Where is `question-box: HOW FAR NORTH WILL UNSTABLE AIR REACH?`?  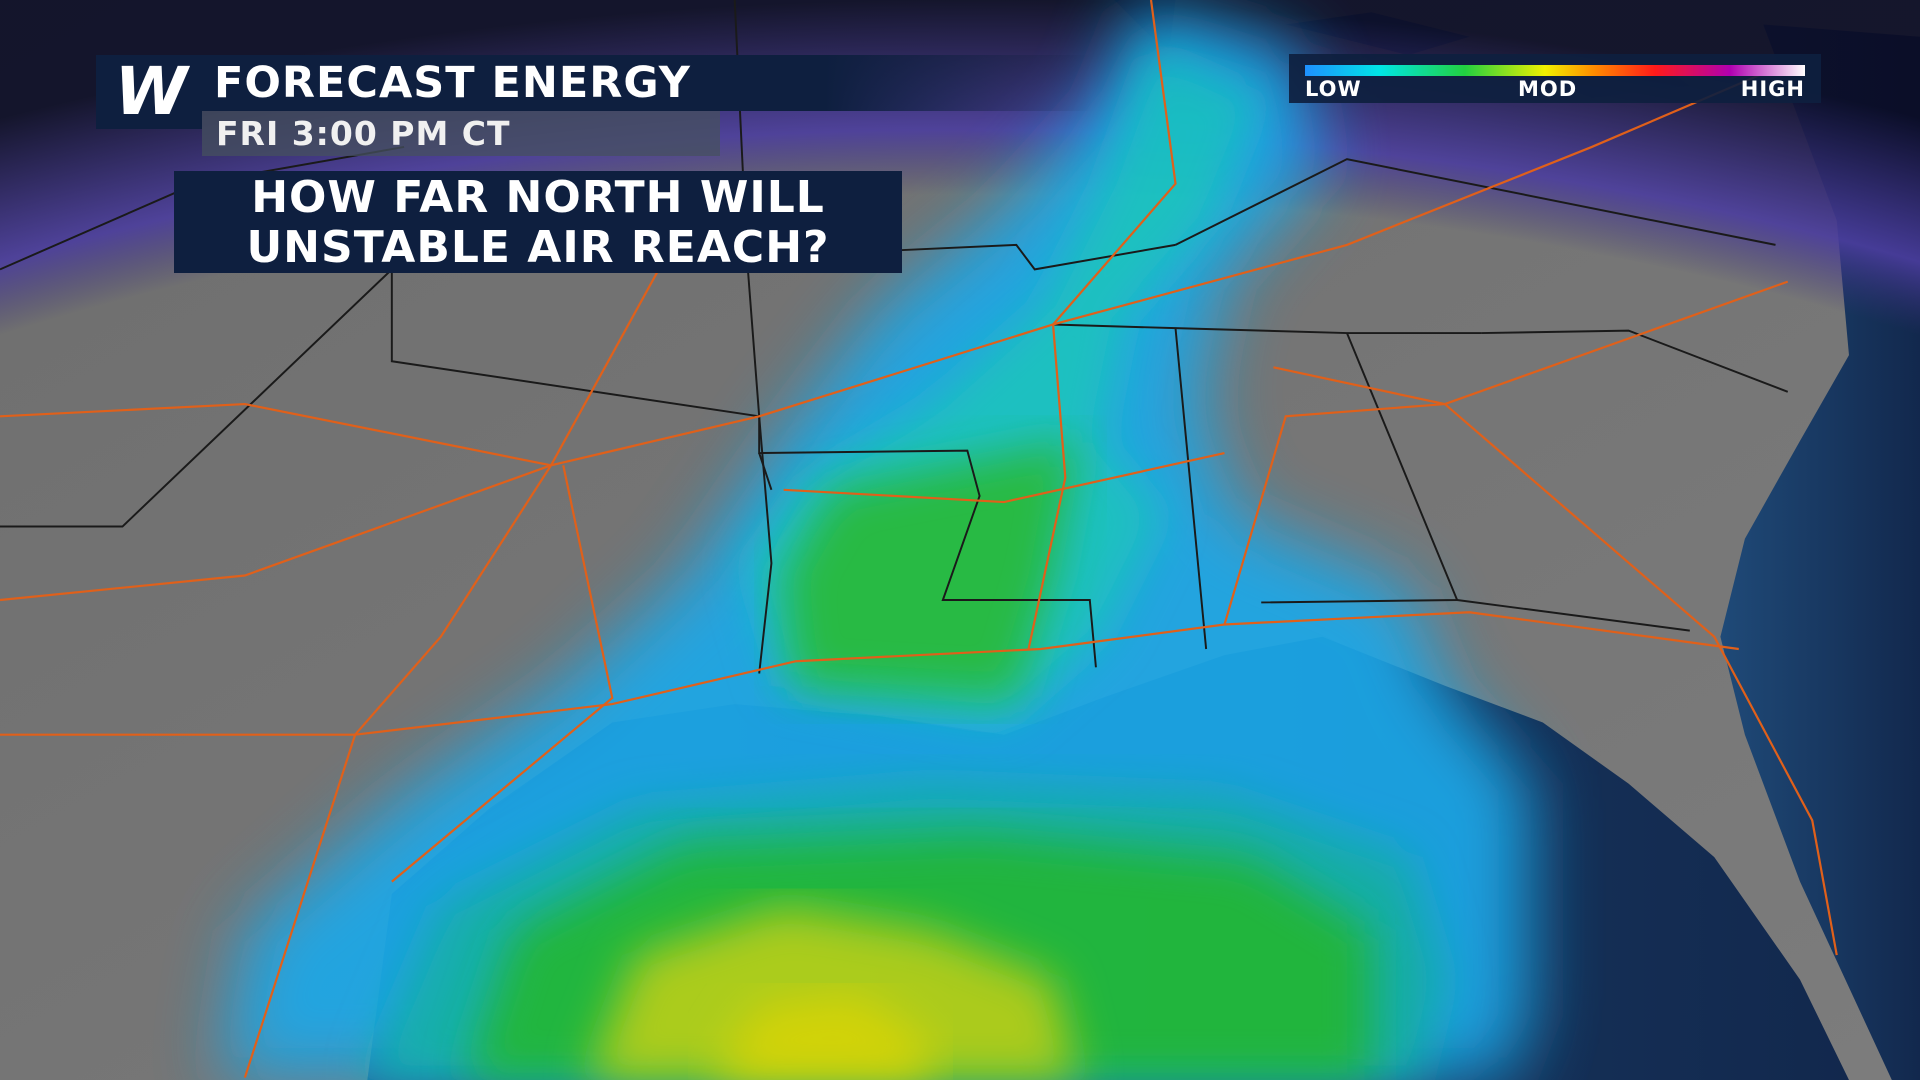
question-box: HOW FAR NORTH WILL UNSTABLE AIR REACH? is located at coordinates (538, 222).